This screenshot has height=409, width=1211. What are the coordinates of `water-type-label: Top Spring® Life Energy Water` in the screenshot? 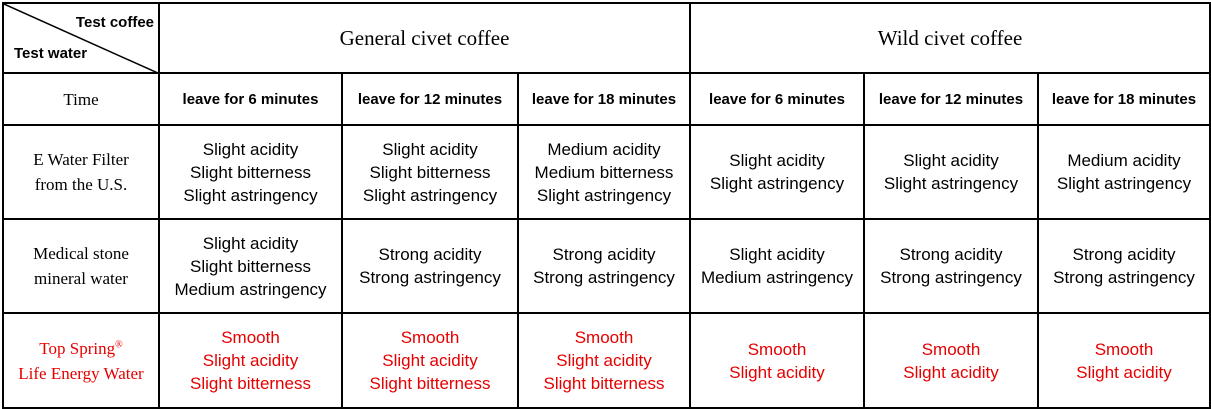 It's located at (81, 360).